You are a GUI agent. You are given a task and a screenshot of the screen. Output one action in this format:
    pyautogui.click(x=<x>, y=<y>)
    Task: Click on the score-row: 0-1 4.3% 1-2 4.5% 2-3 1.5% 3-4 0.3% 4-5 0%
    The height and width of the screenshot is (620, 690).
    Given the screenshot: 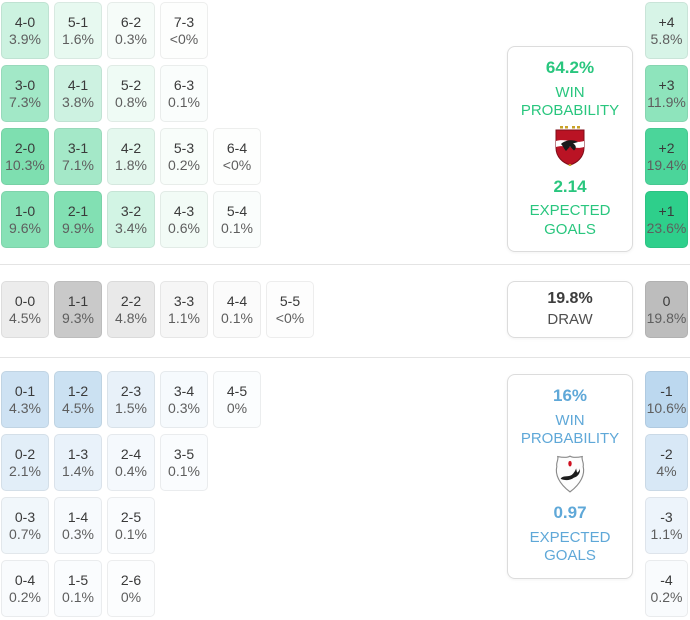 What is the action you would take?
    pyautogui.click(x=131, y=399)
    